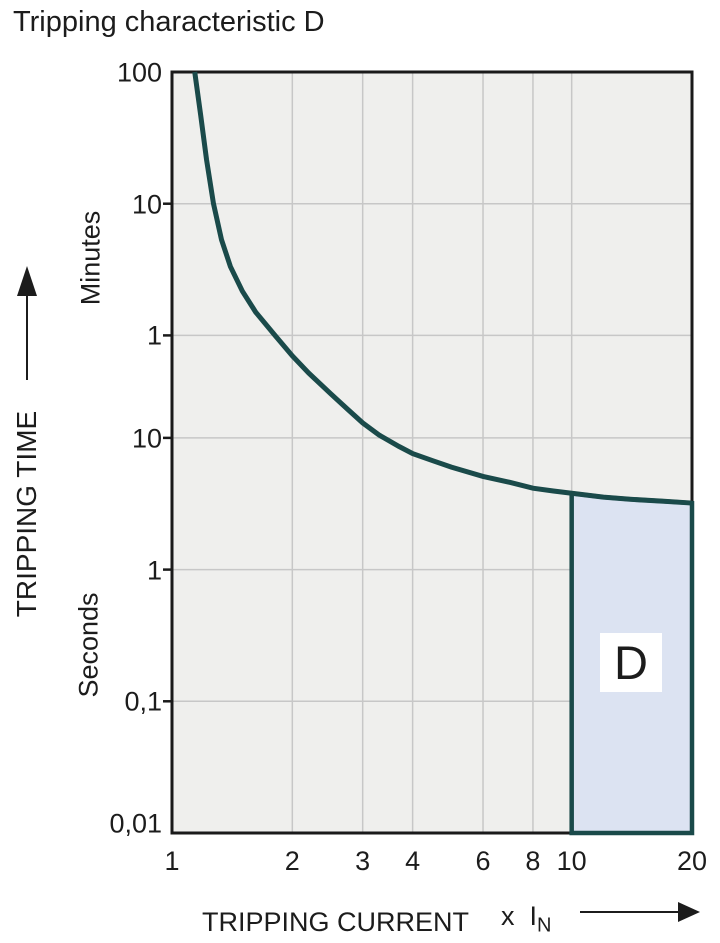 Image resolution: width=720 pixels, height=943 pixels. I want to click on x-tick-label: 4, so click(413, 861).